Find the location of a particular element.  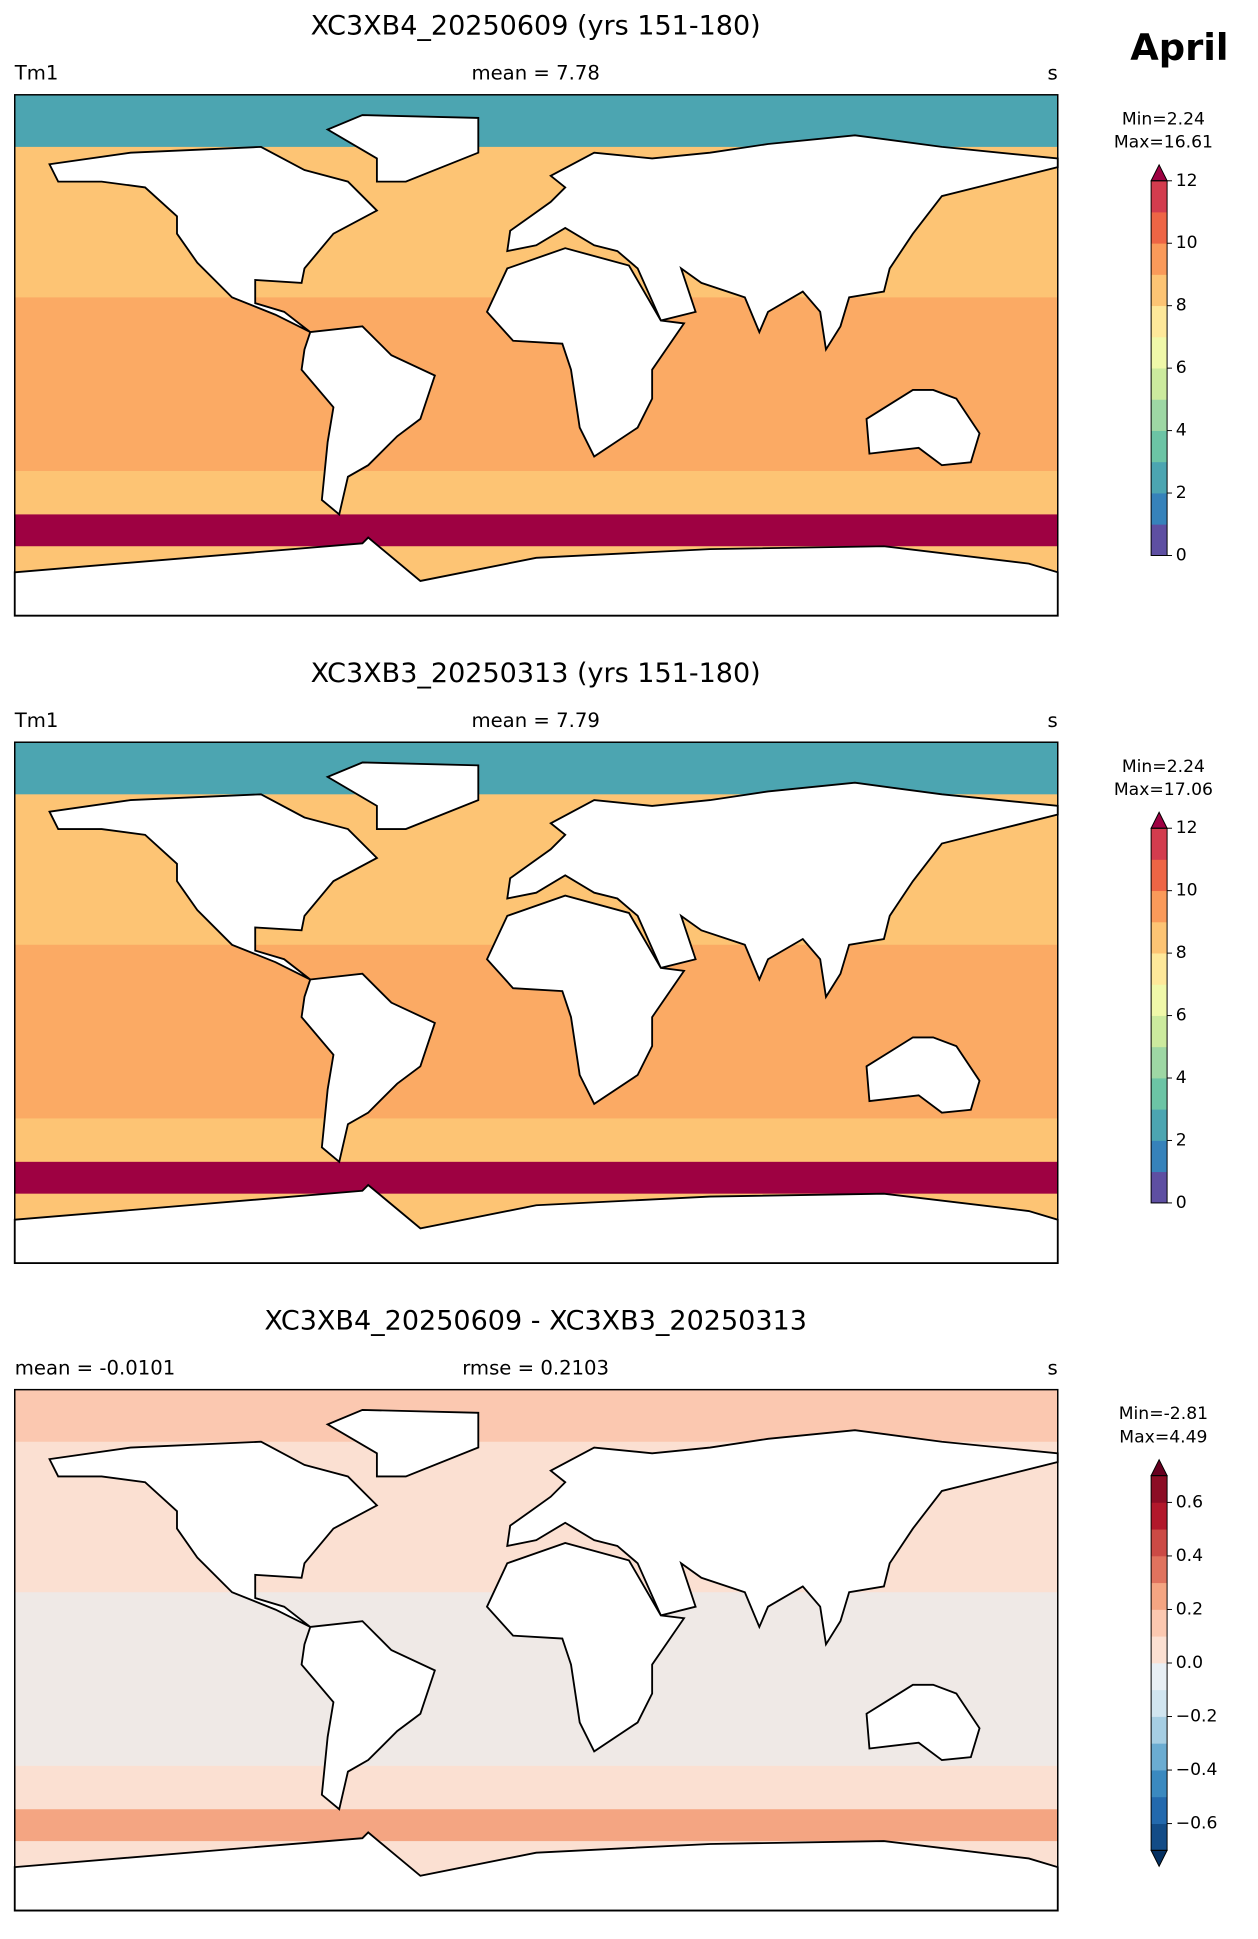

figure-title: April is located at coordinates (1179, 47).